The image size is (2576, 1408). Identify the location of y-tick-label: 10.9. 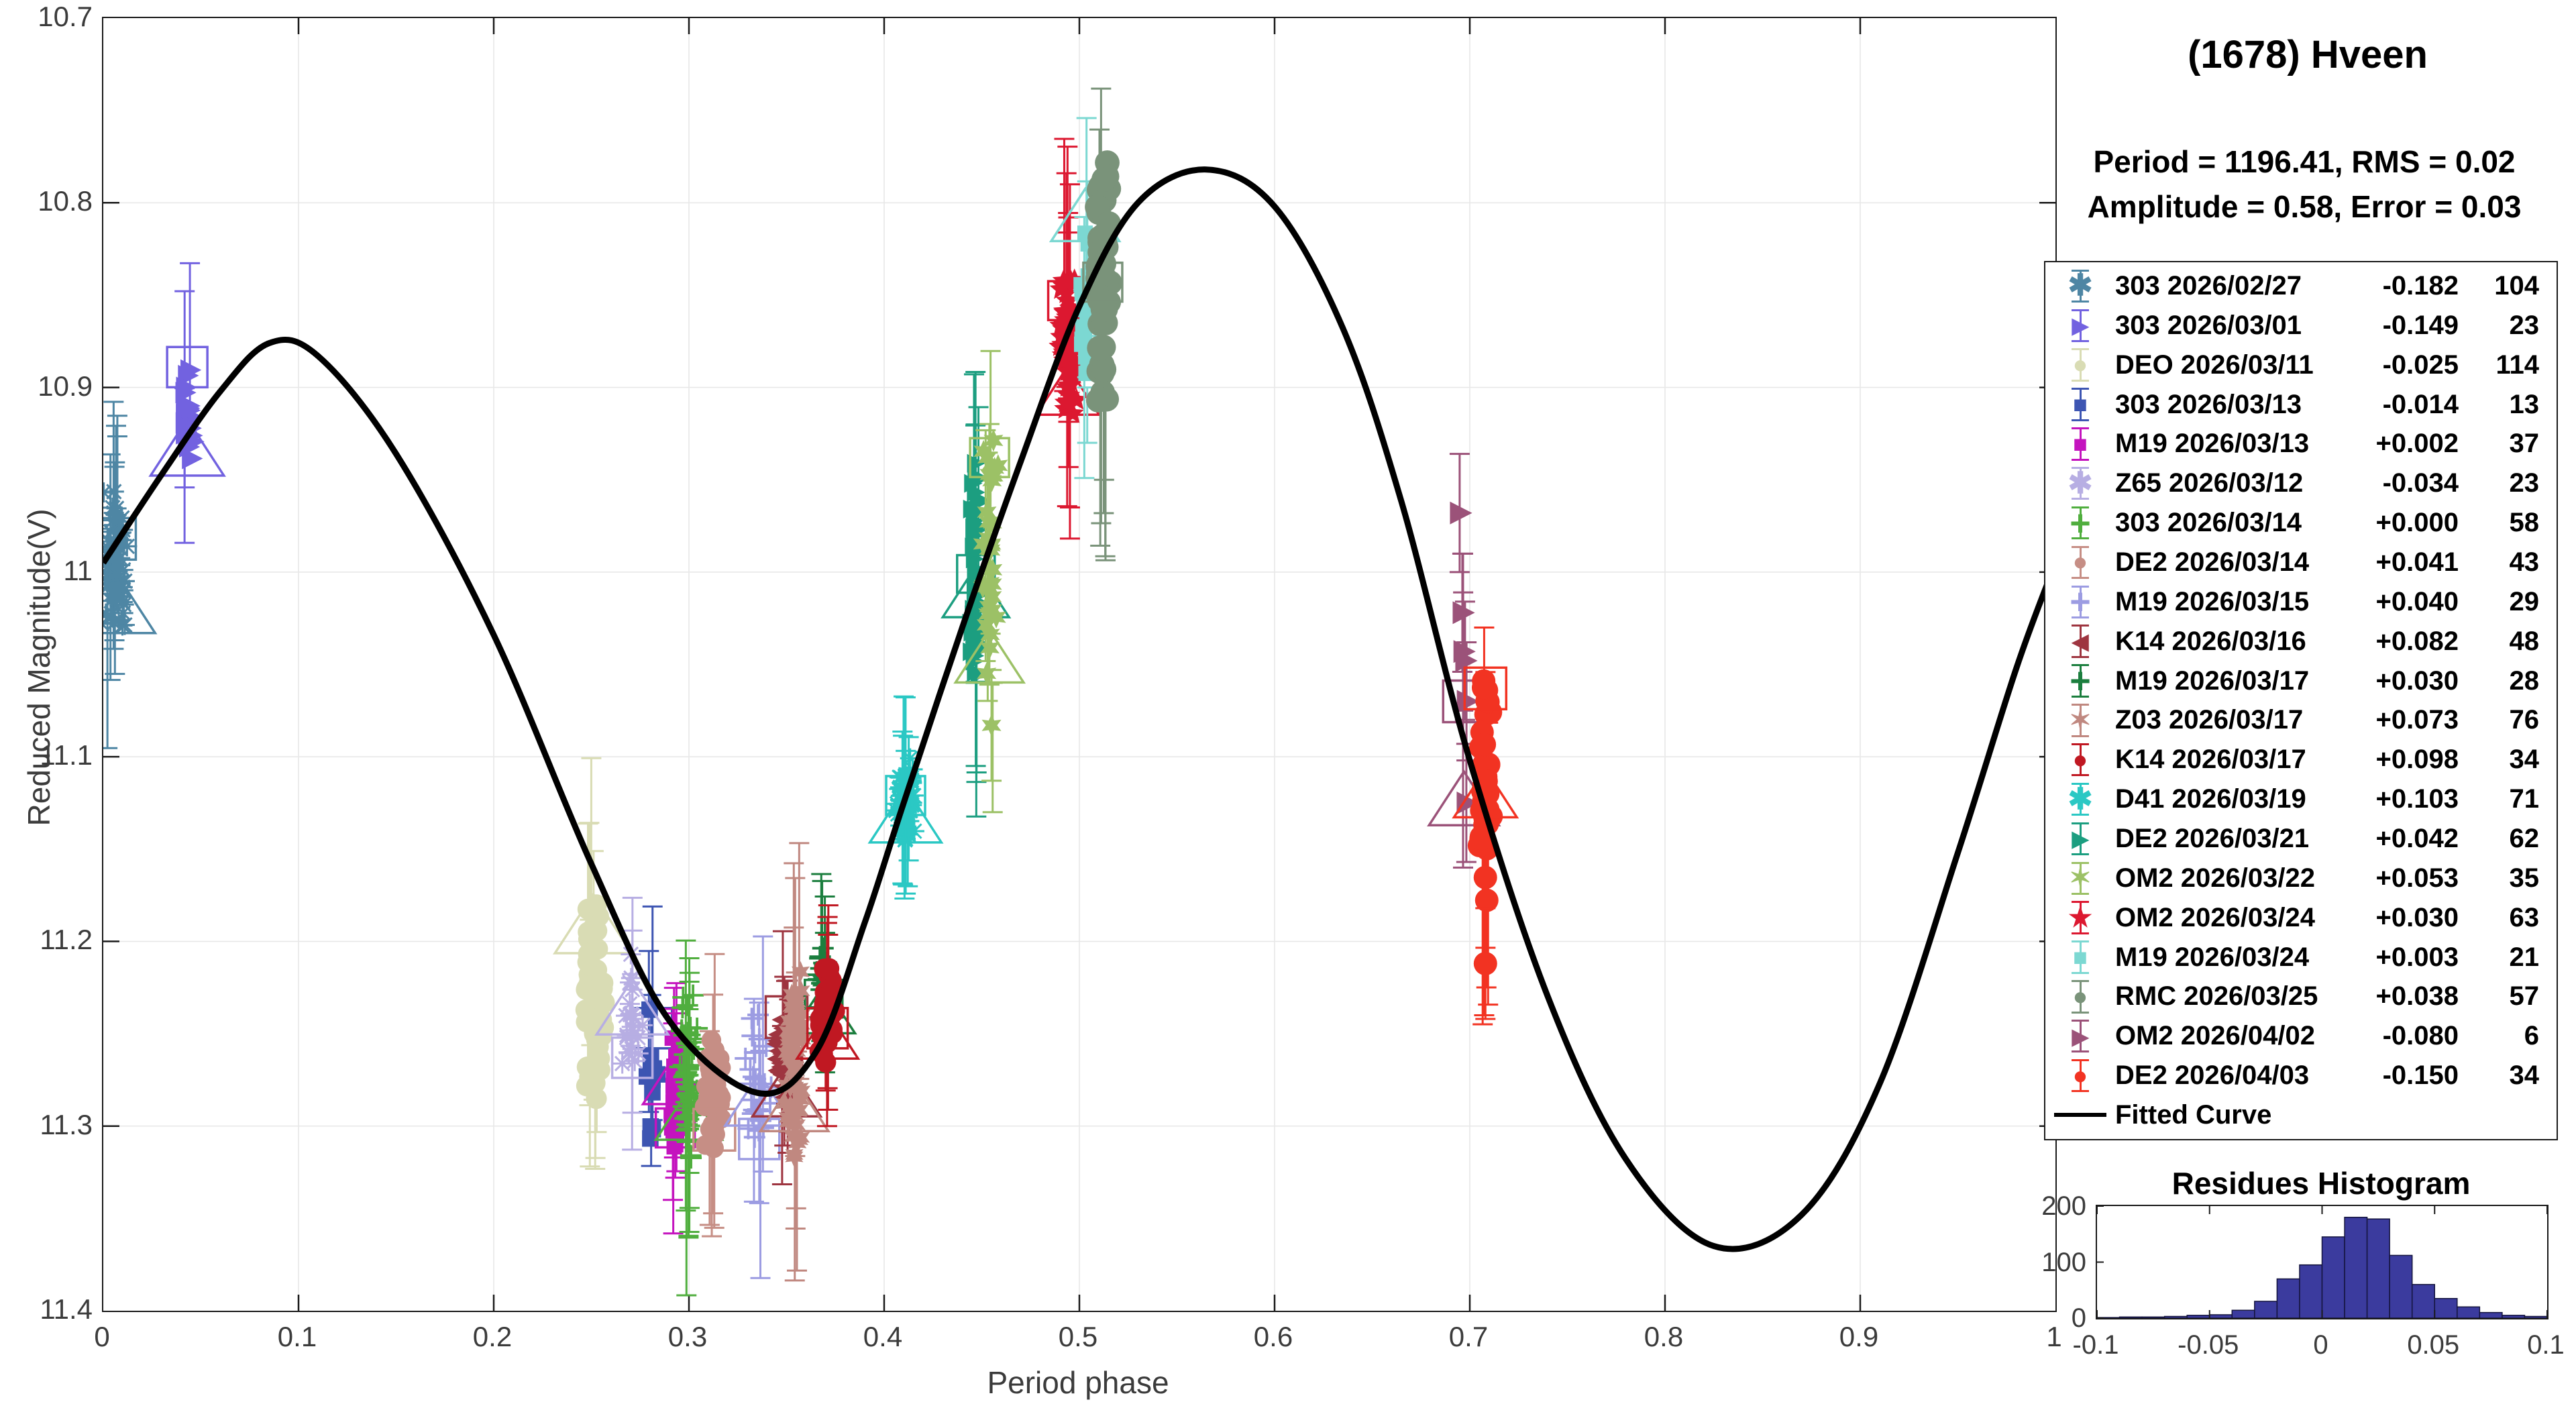
(65, 386).